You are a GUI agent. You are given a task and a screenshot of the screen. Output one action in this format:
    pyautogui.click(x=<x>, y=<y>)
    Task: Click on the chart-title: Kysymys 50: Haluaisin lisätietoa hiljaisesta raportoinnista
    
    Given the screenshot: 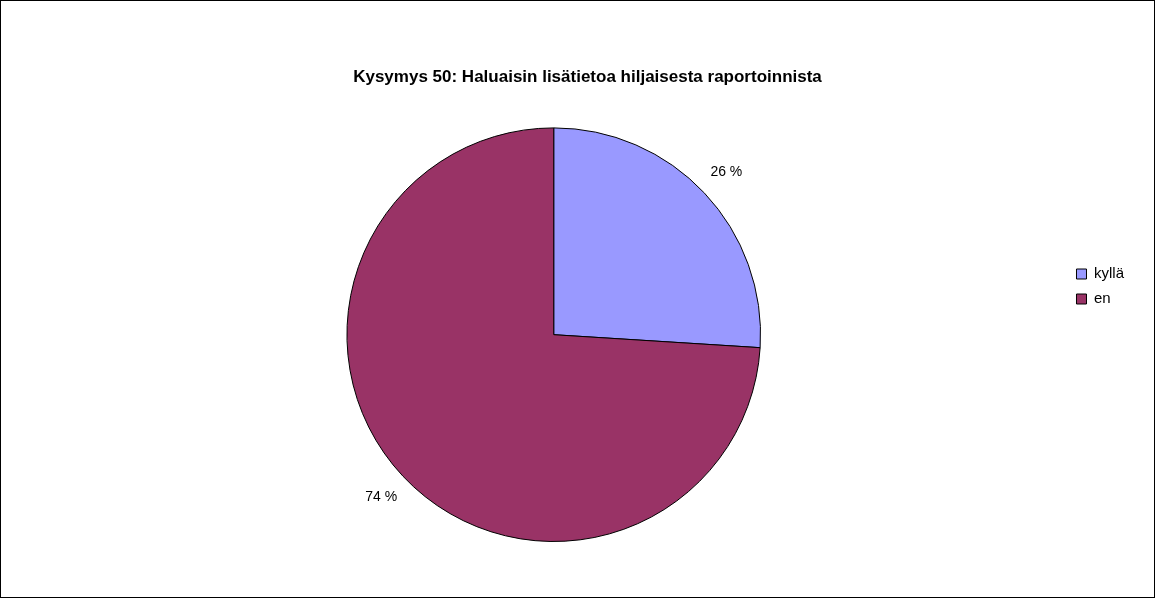 What is the action you would take?
    pyautogui.click(x=588, y=76)
    